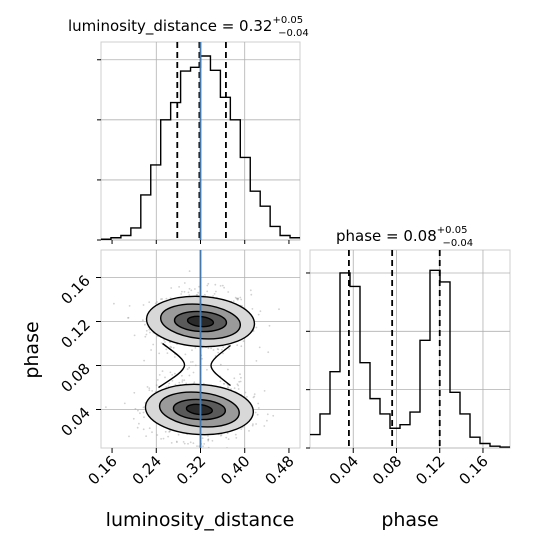  I want to click on x-ticks: 0.16 0.24 0.32 0.40 0.48, so click(191, 468).